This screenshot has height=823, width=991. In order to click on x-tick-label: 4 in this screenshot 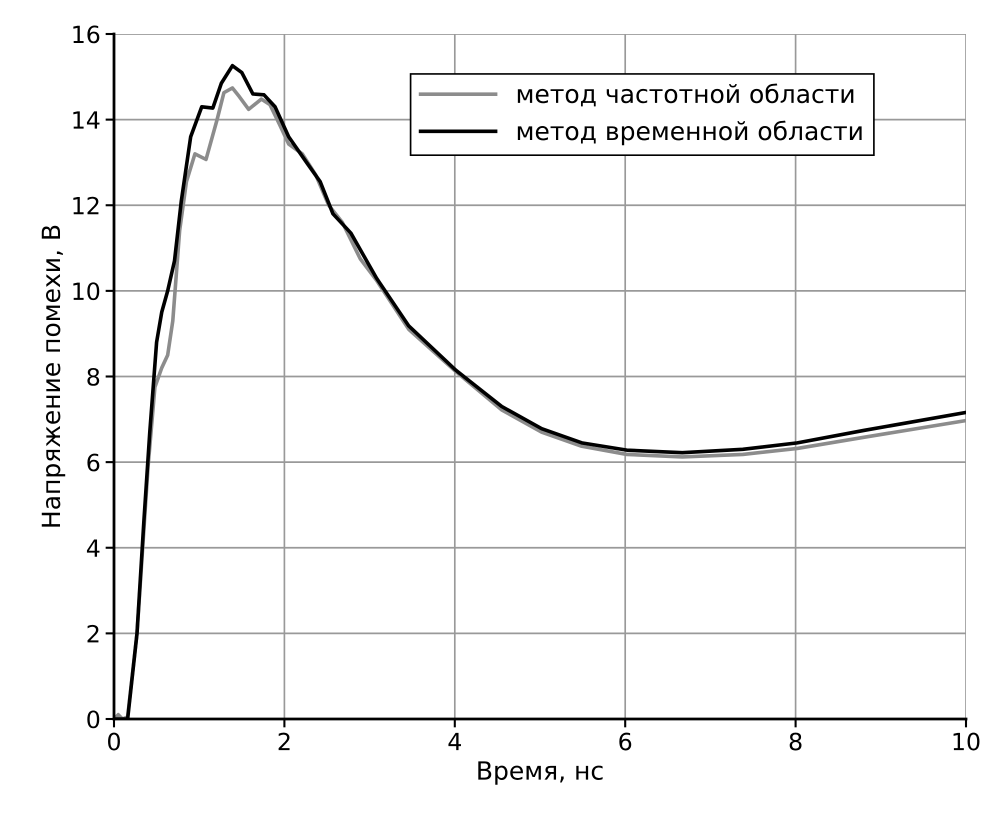, I will do `click(454, 741)`.